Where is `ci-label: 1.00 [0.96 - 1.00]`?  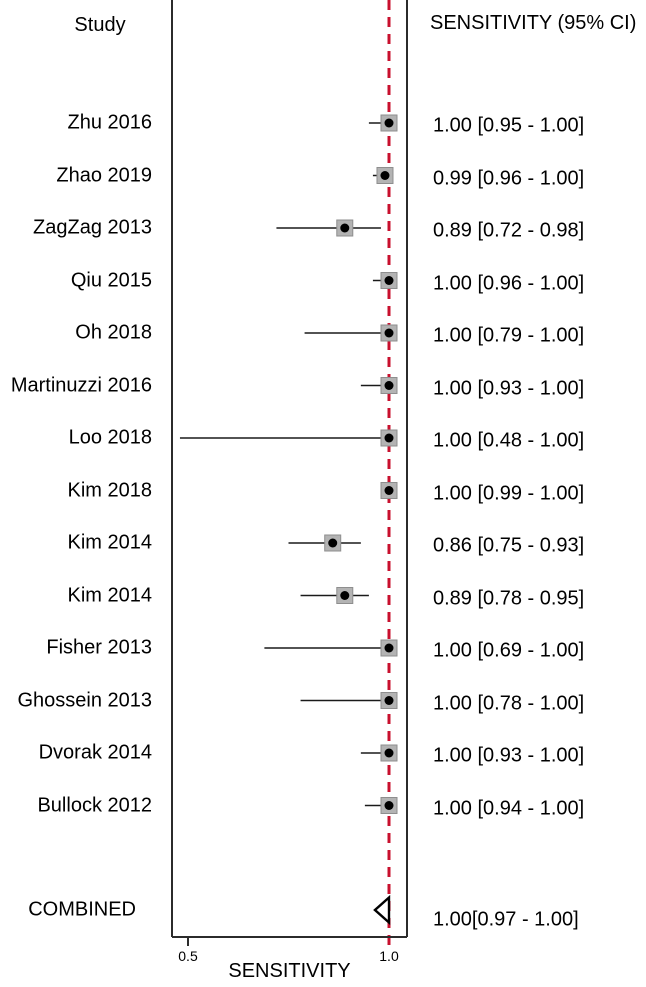
ci-label: 1.00 [0.96 - 1.00] is located at coordinates (509, 283).